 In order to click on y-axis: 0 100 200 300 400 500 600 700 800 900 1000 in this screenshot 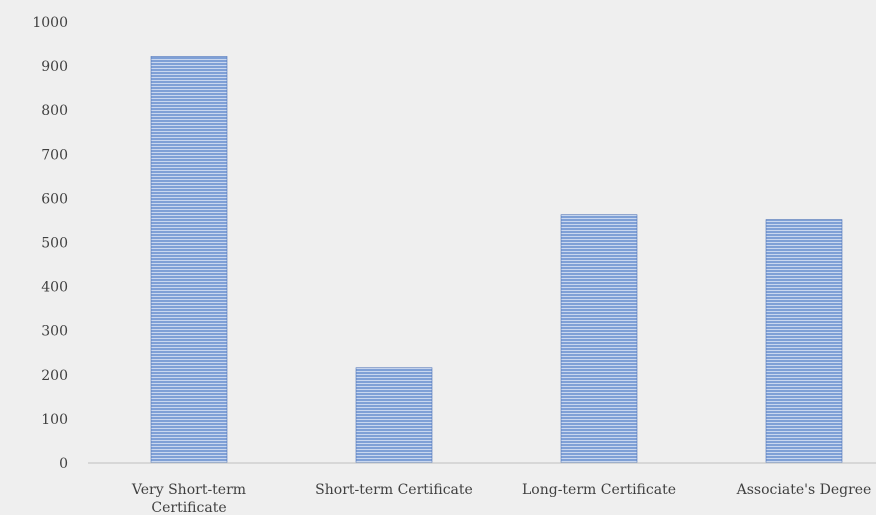, I will do `click(50, 243)`.